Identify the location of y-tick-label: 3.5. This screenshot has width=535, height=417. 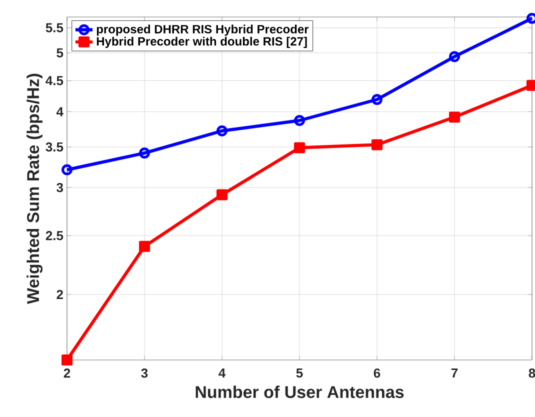
(55, 147).